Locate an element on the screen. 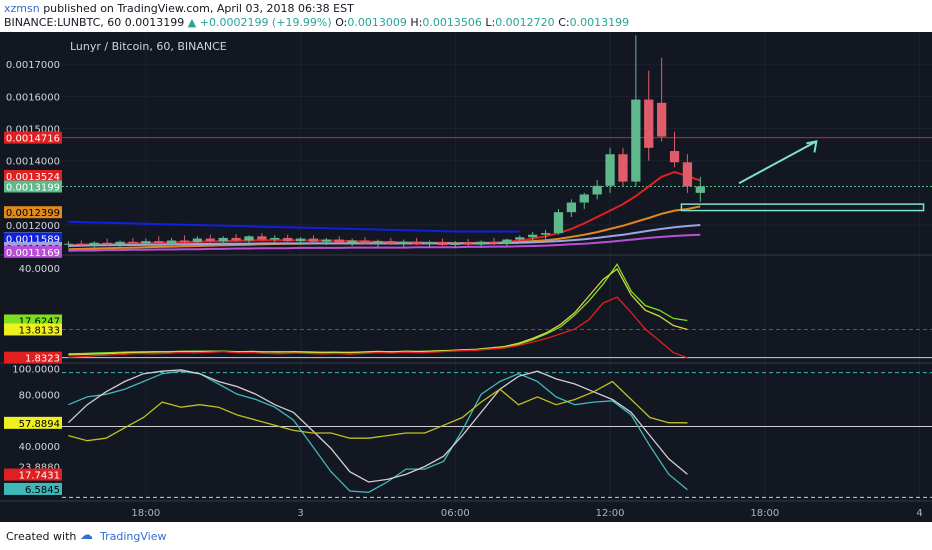 This screenshot has width=932, height=550. price-tag-label: 0.0011589 is located at coordinates (33, 239).